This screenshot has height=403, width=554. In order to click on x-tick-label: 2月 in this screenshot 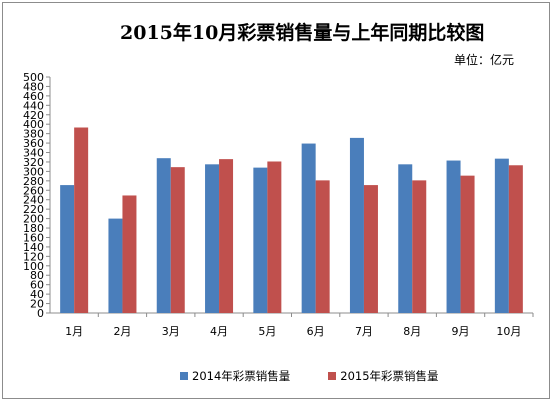, I will do `click(122, 331)`.